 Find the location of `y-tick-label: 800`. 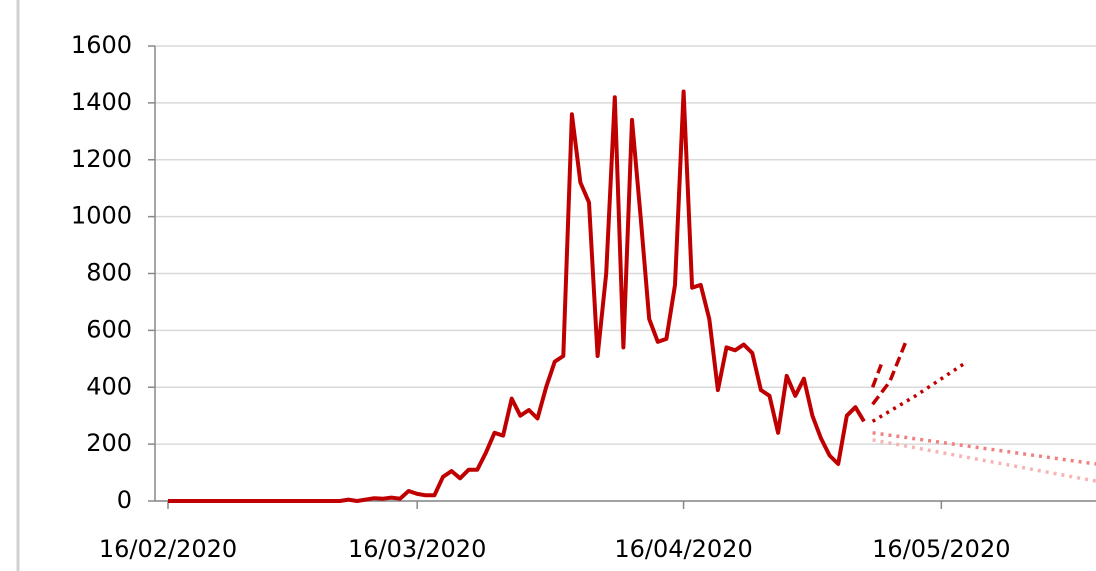

y-tick-label: 800 is located at coordinates (109, 273).